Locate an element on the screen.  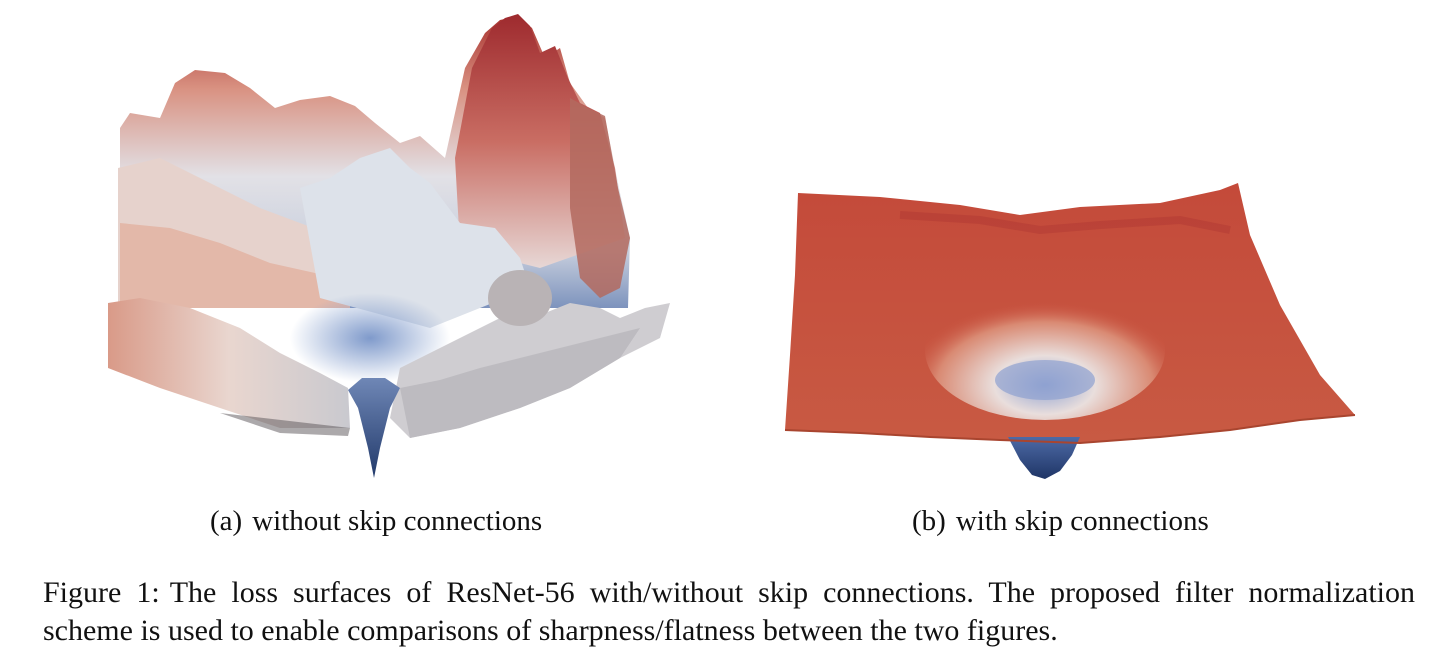
subfigure-caption-a: (a) without skip connections is located at coordinates (376, 521).